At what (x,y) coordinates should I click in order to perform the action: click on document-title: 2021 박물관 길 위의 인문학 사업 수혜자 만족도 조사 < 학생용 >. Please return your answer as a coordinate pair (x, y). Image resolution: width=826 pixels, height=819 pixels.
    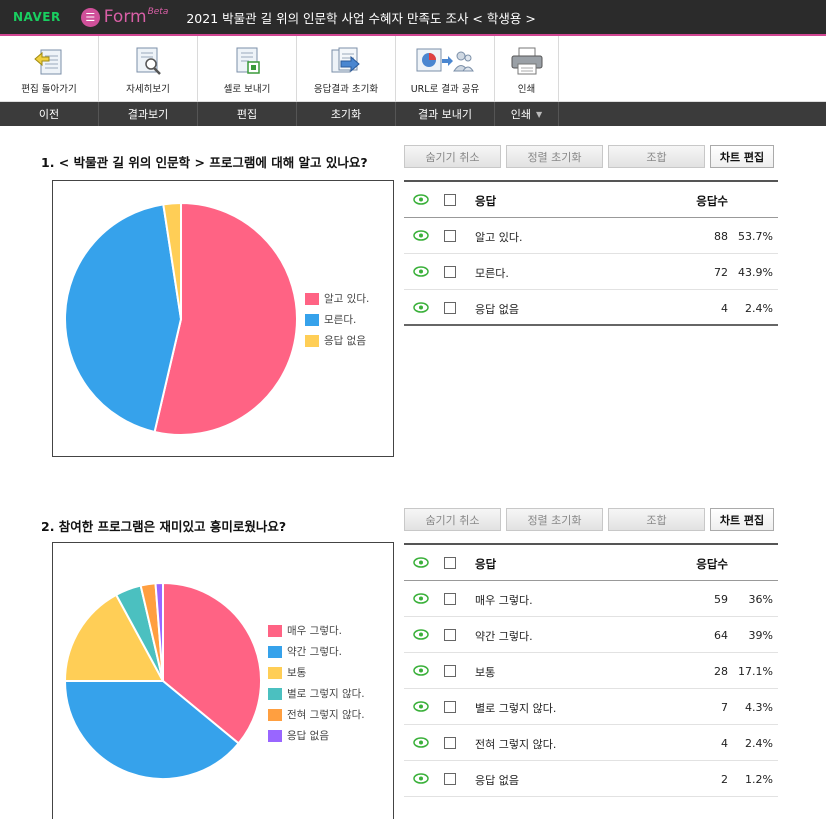
    Looking at the image, I should click on (361, 18).